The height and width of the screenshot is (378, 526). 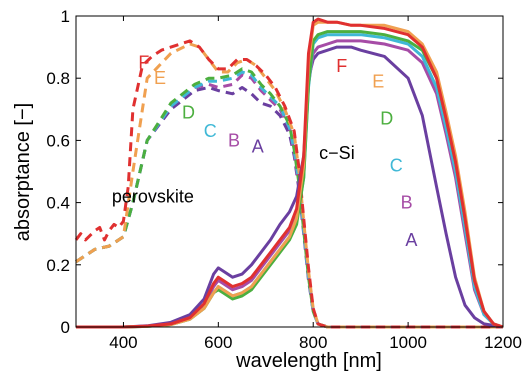 What do you see at coordinates (233, 175) in the screenshot?
I see `annotations: perovskite c−Si` at bounding box center [233, 175].